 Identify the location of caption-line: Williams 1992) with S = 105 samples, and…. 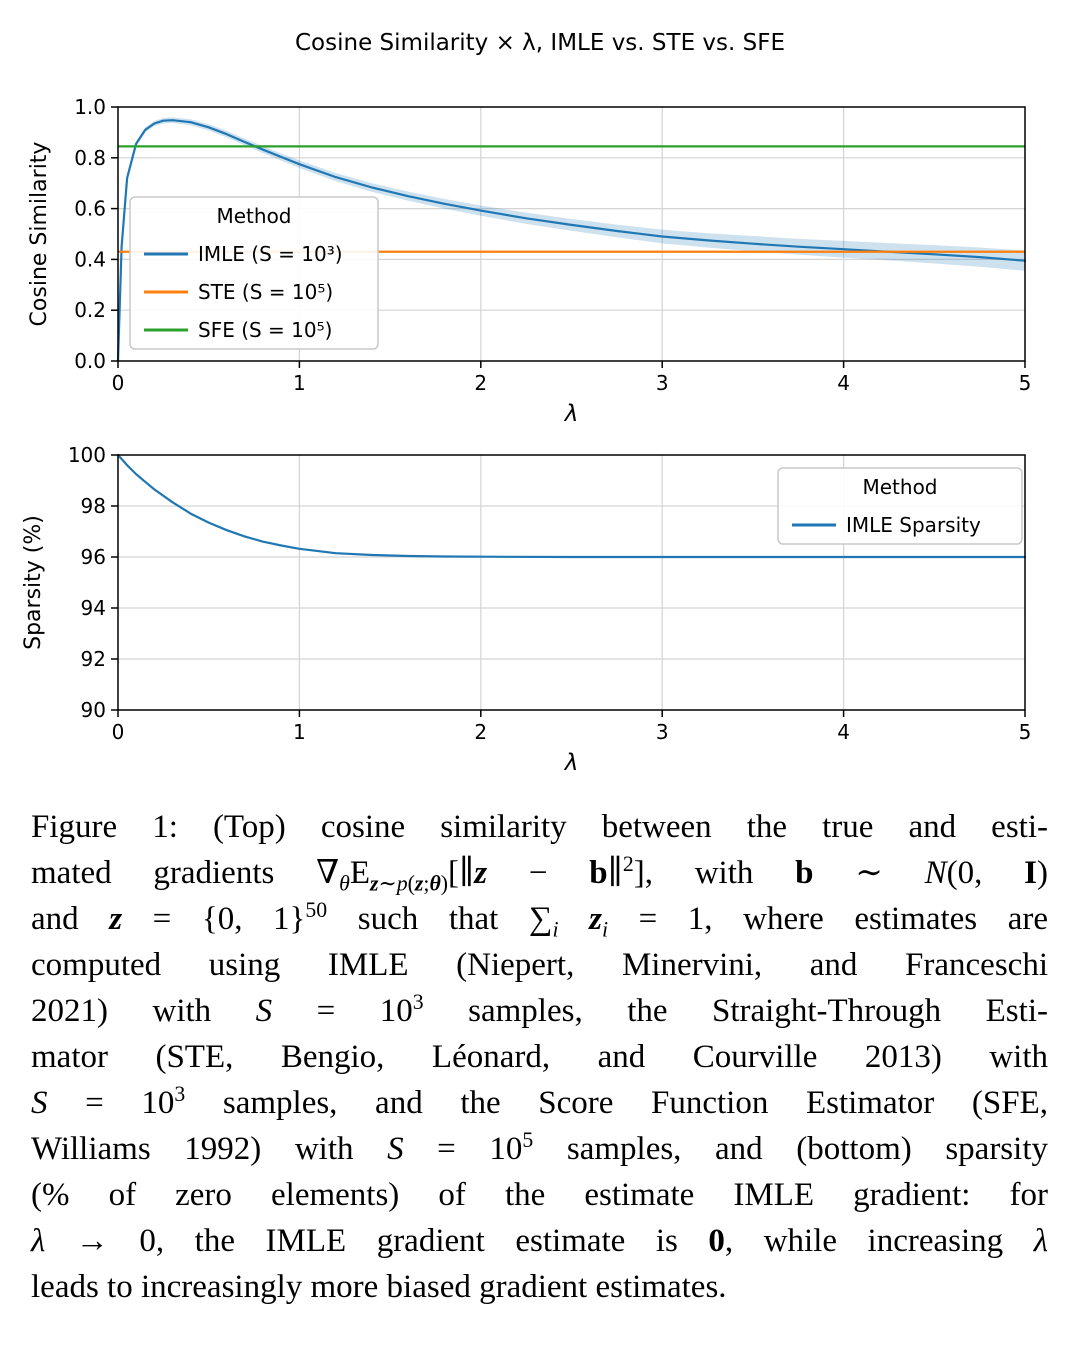
(539, 1147).